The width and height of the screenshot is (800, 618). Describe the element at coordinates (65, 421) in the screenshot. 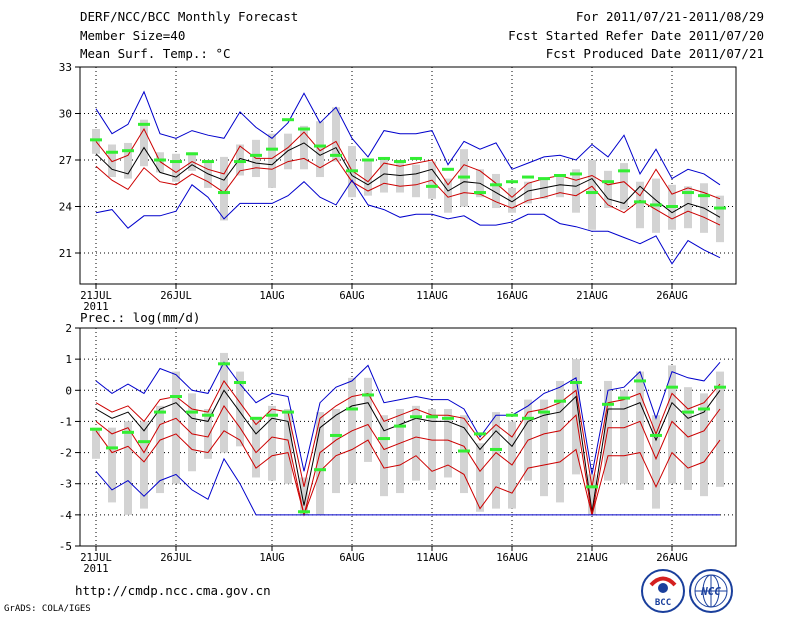

I see `y-tick-label: -1` at that location.